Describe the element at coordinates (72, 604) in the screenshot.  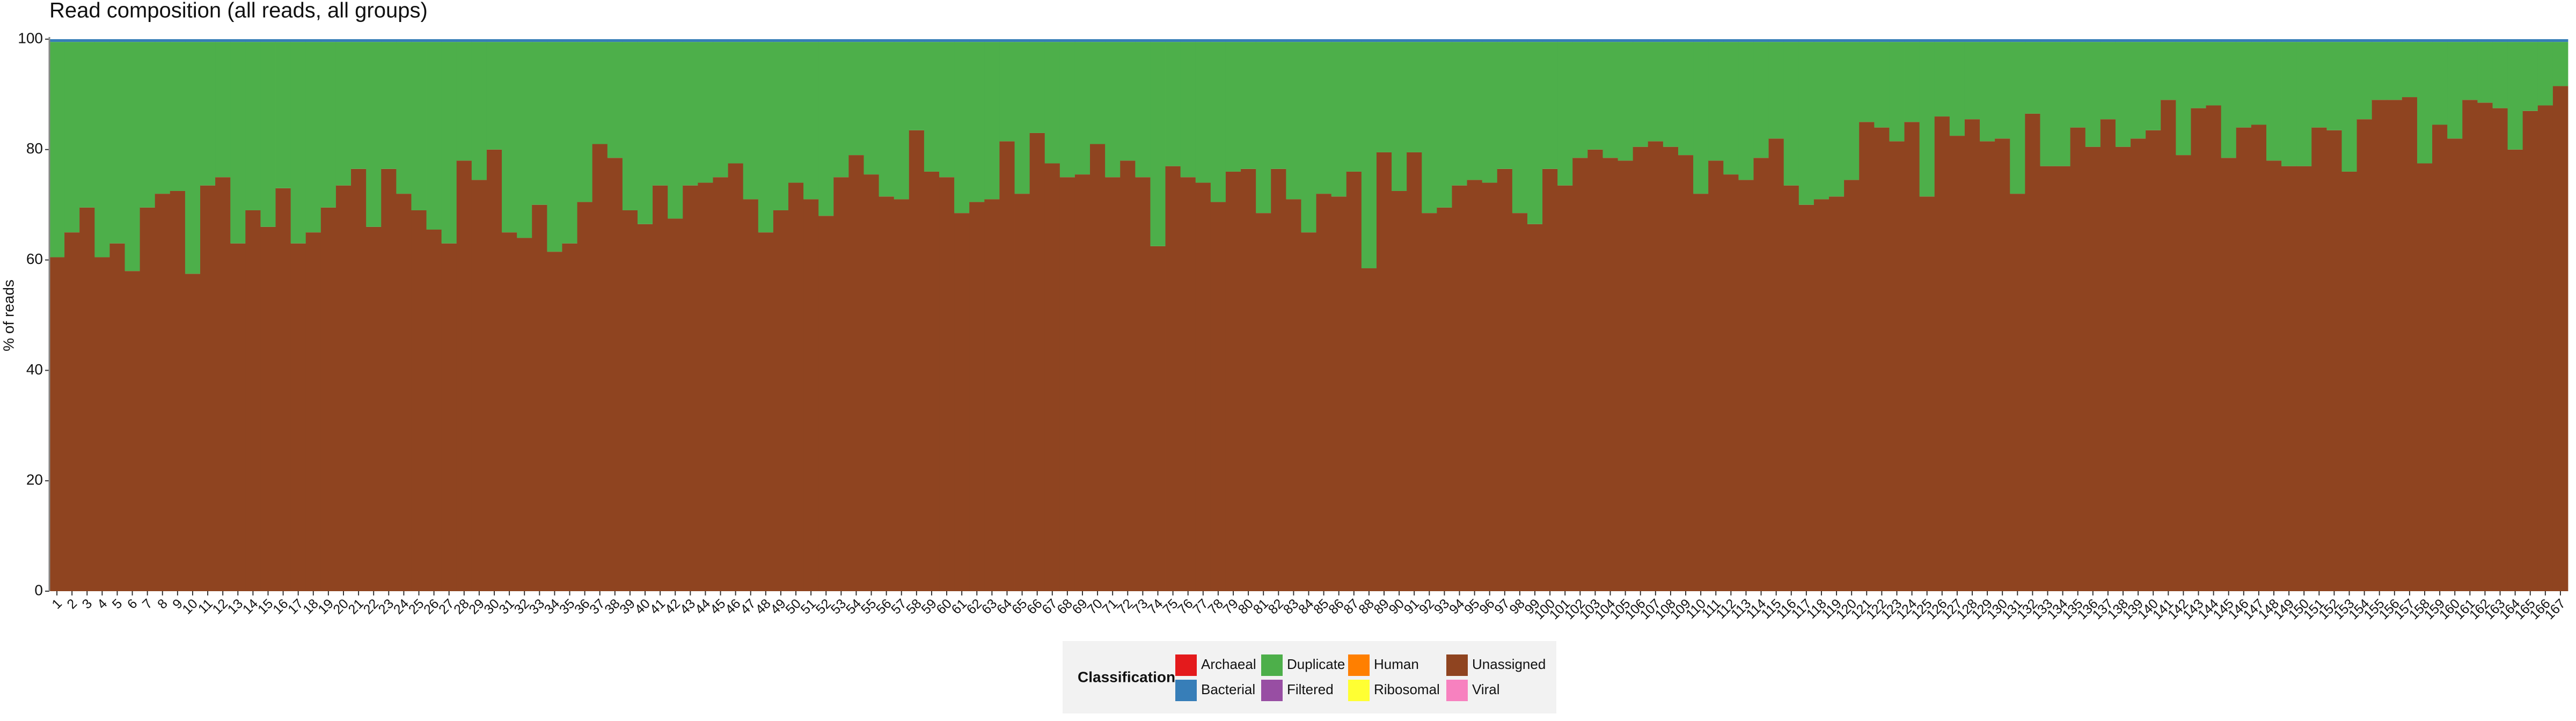
I see `x-tick-label: 2` at that location.